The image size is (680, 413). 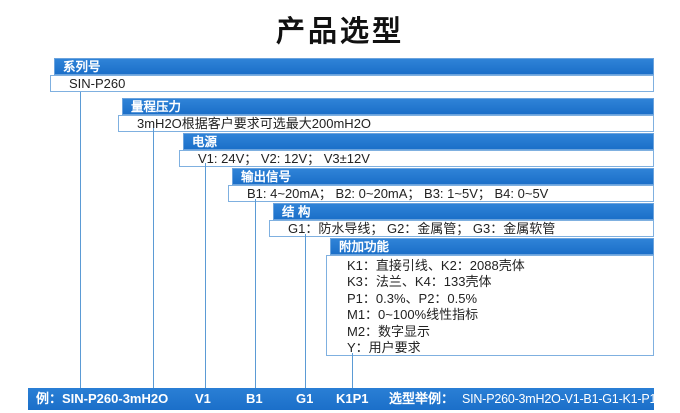 I want to click on section-structure: 结 构 G1：防水导线； G2：金属管； G3：金属软管, so click(x=461, y=220).